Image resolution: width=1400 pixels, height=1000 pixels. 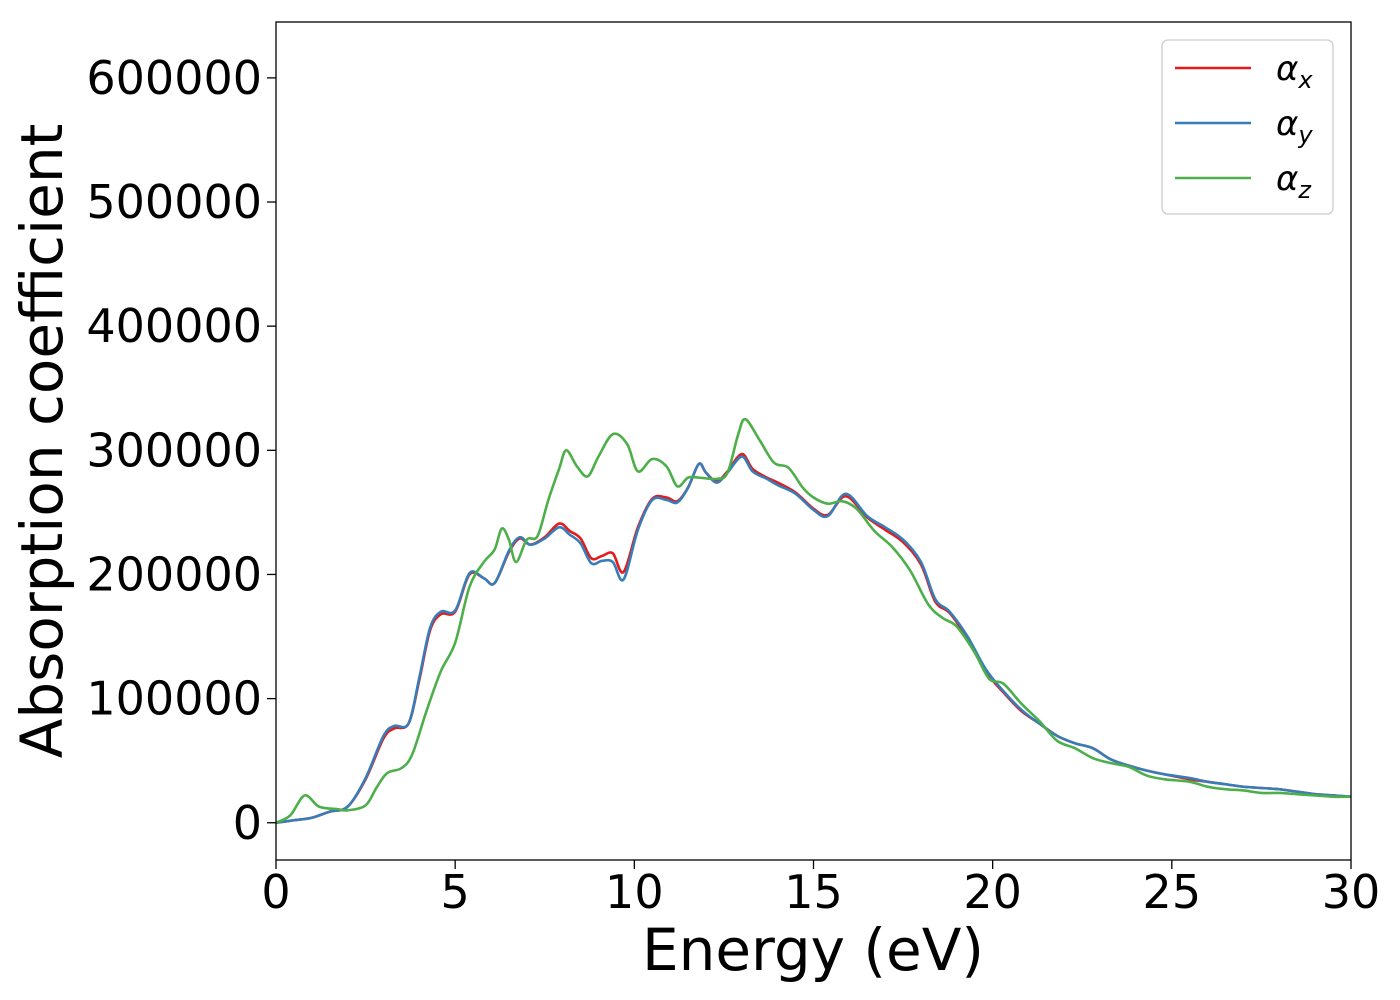 What do you see at coordinates (634, 892) in the screenshot?
I see `x-tick-label: 10` at bounding box center [634, 892].